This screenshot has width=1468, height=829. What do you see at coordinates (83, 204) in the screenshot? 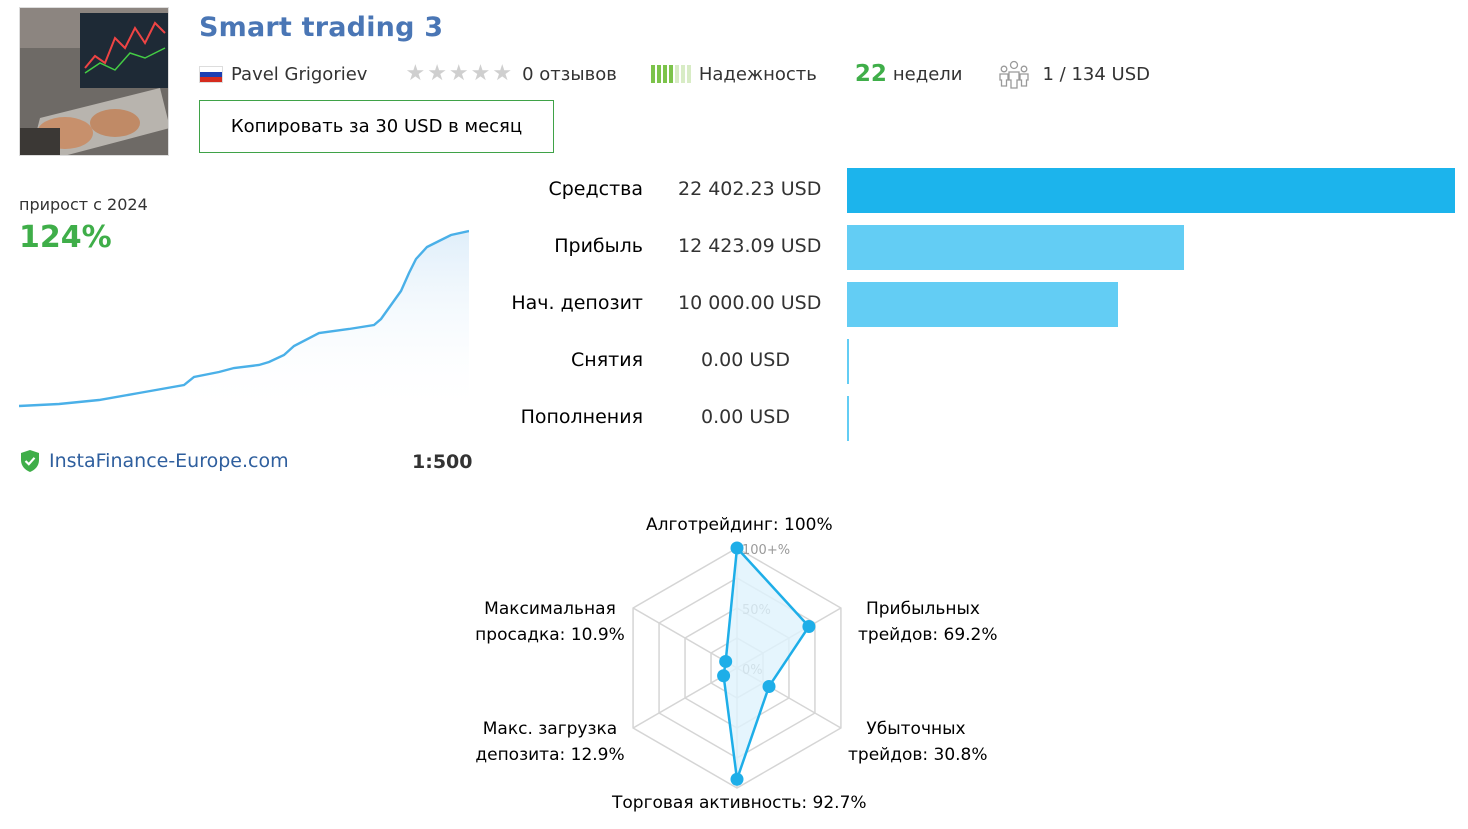
I see `growth-label: прирост с 2024` at bounding box center [83, 204].